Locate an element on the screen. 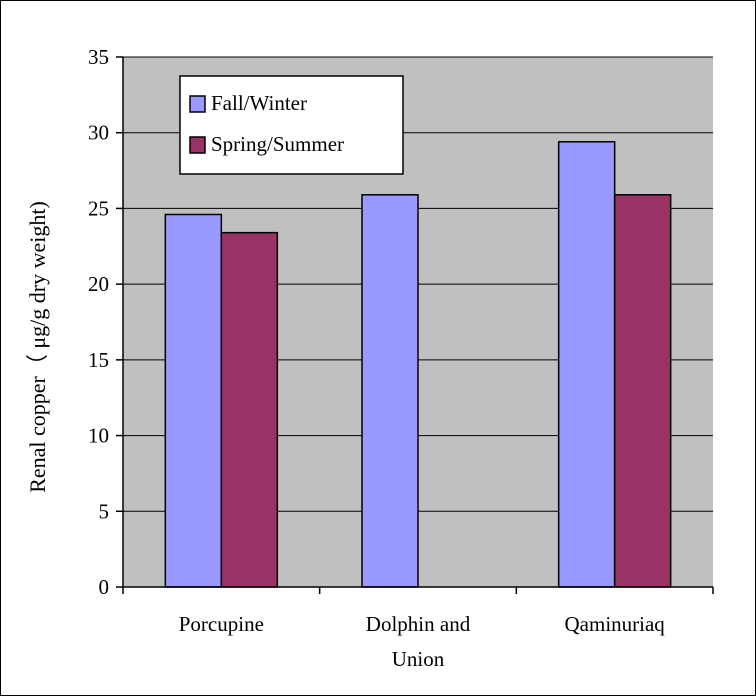  legend-box is located at coordinates (291, 125).